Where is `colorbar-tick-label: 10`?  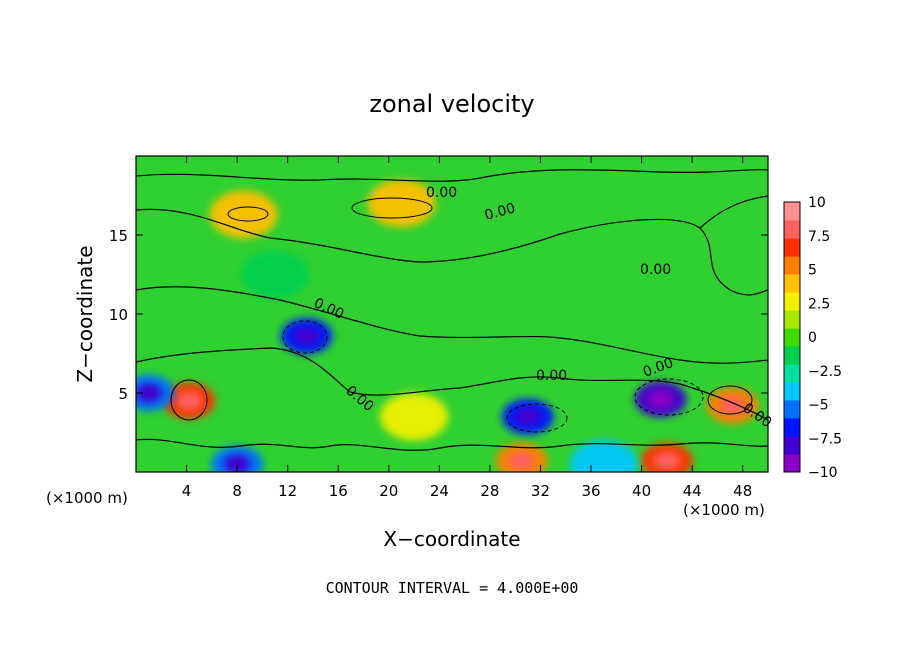
colorbar-tick-label: 10 is located at coordinates (817, 203).